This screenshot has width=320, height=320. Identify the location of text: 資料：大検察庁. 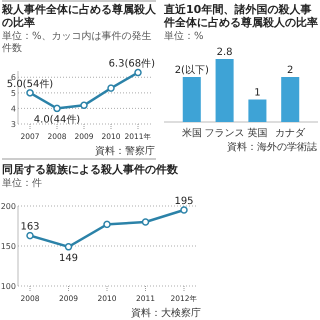
(166, 313).